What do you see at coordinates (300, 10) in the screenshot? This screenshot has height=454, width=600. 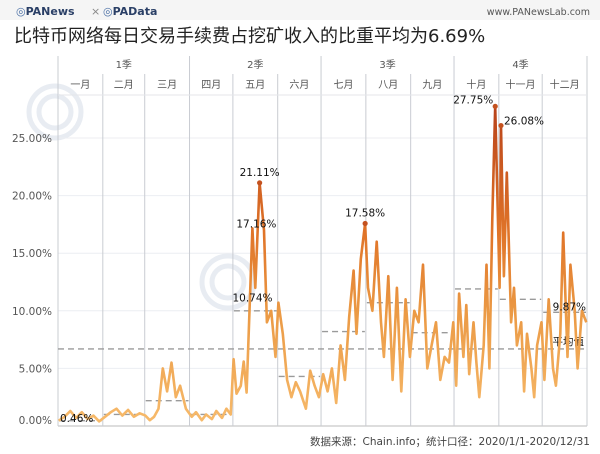 I see `brand-bar` at bounding box center [300, 10].